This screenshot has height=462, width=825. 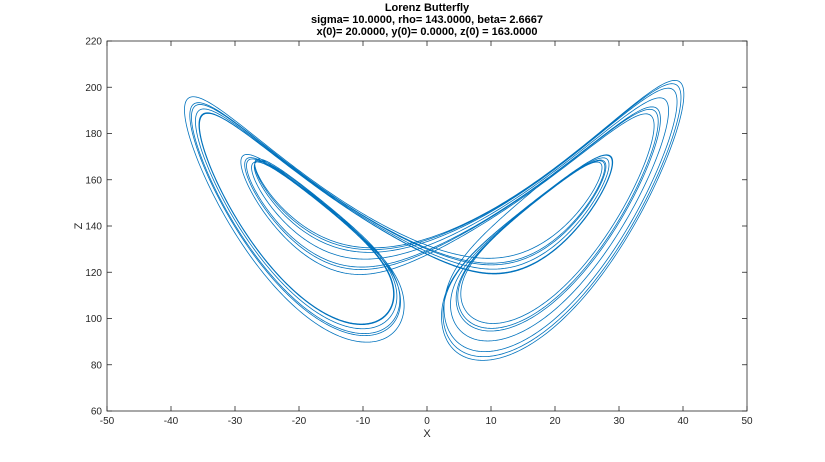 I want to click on y-tick-label: 60, so click(x=97, y=412).